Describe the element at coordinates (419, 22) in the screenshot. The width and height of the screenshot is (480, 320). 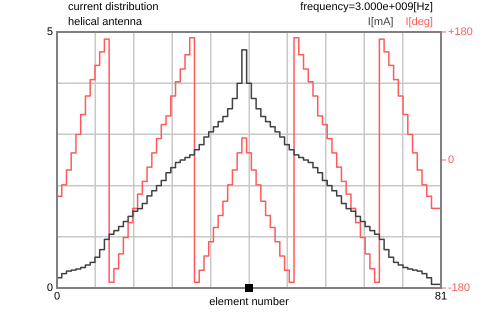
I see `text: I[deg]` at that location.